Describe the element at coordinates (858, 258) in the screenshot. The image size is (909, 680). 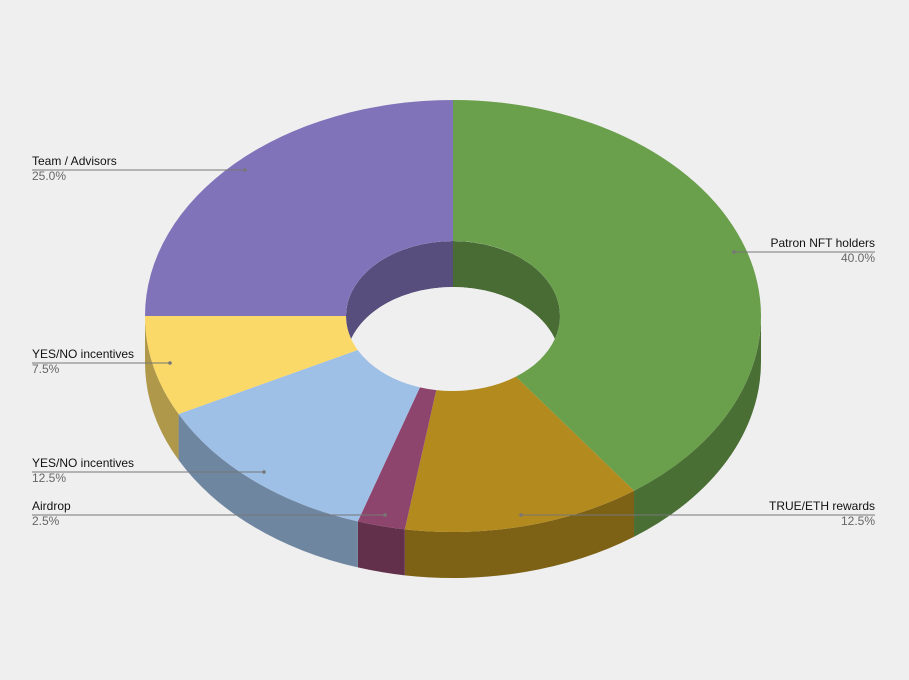
I see `label-value: 40.0%` at that location.